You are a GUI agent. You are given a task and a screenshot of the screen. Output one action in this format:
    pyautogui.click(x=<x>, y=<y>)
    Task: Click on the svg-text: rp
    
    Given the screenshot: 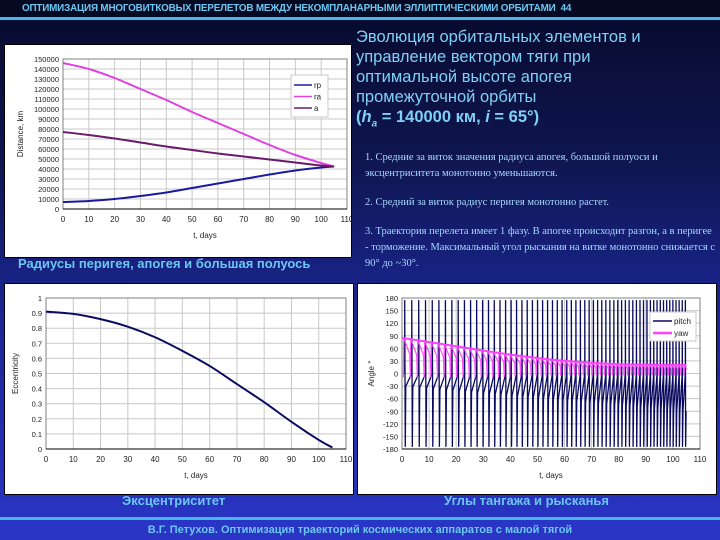 What is the action you would take?
    pyautogui.click(x=318, y=85)
    